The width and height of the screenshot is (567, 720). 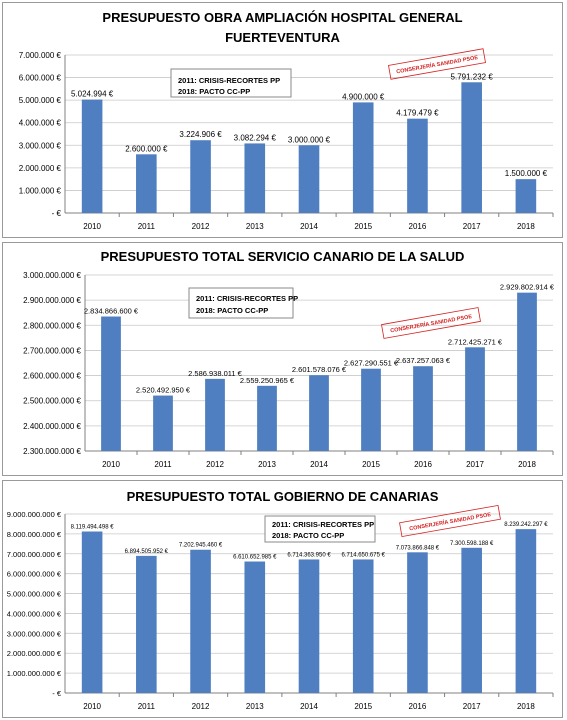 I want to click on stamp-text: CONSERJERÍA SANIDAD PSOE, so click(x=431, y=323).